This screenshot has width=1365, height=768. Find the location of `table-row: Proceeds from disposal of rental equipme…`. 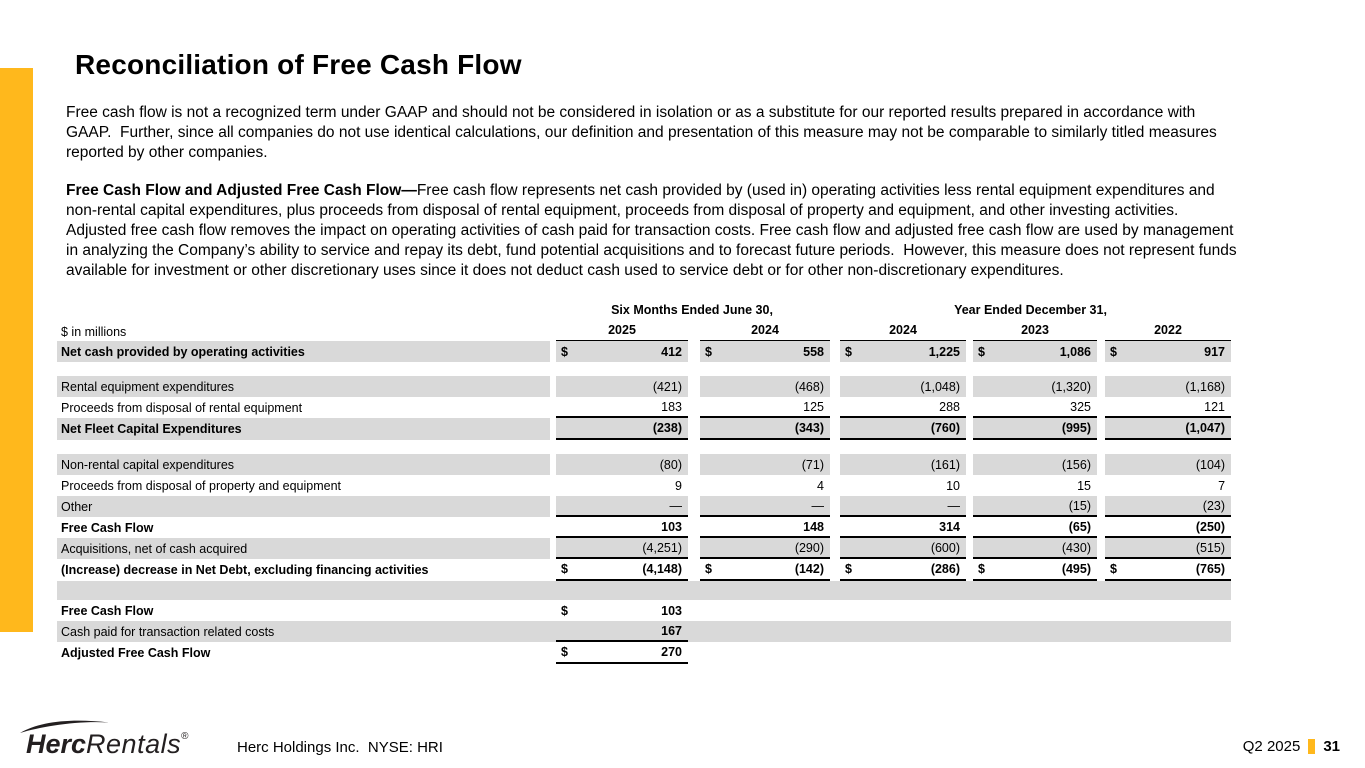

table-row: Proceeds from disposal of rental equipme… is located at coordinates (644, 407).